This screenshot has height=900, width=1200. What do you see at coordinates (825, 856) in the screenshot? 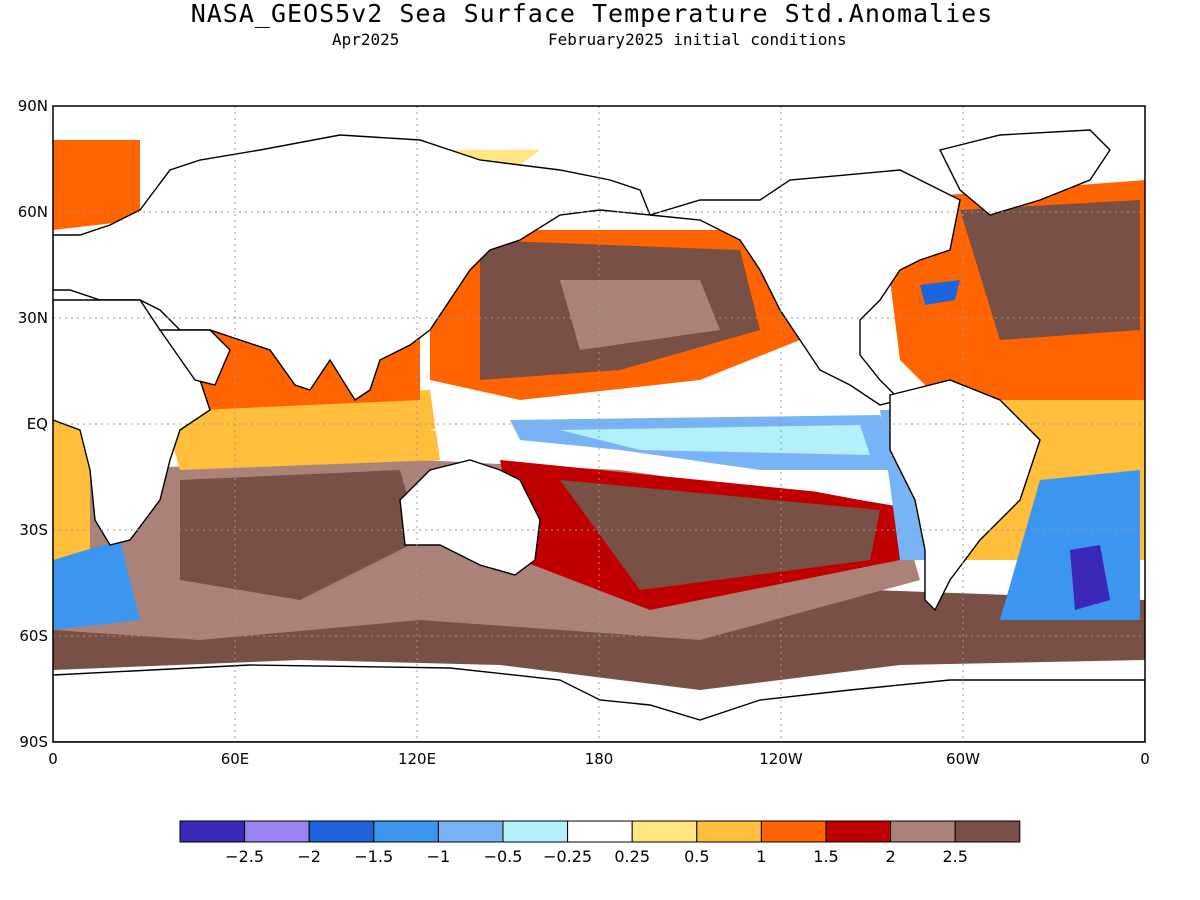
I see `colorbar-label: 1.5` at bounding box center [825, 856].